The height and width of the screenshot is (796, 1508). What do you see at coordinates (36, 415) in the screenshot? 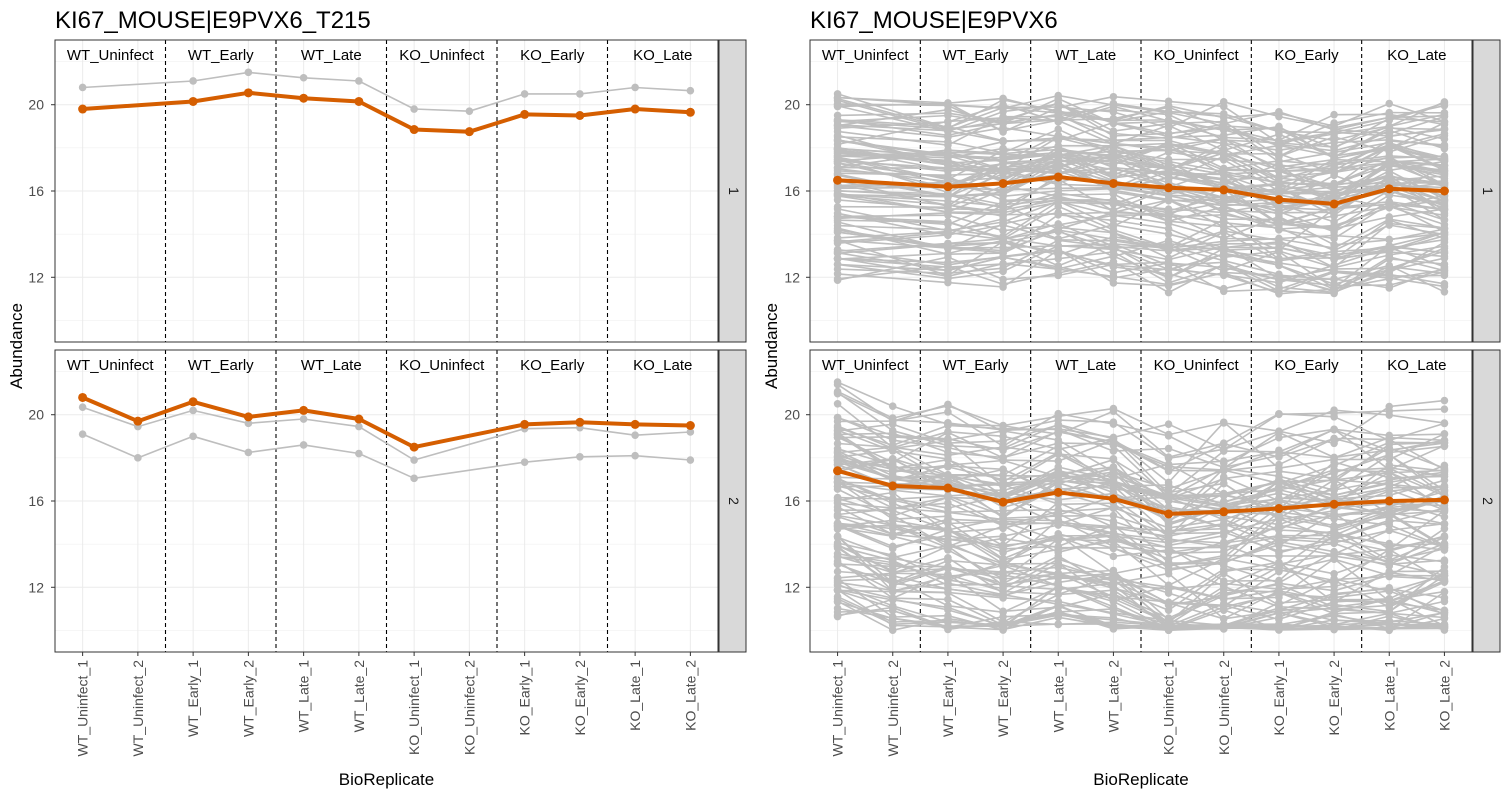
I see `y-tick-label: 20` at bounding box center [36, 415].